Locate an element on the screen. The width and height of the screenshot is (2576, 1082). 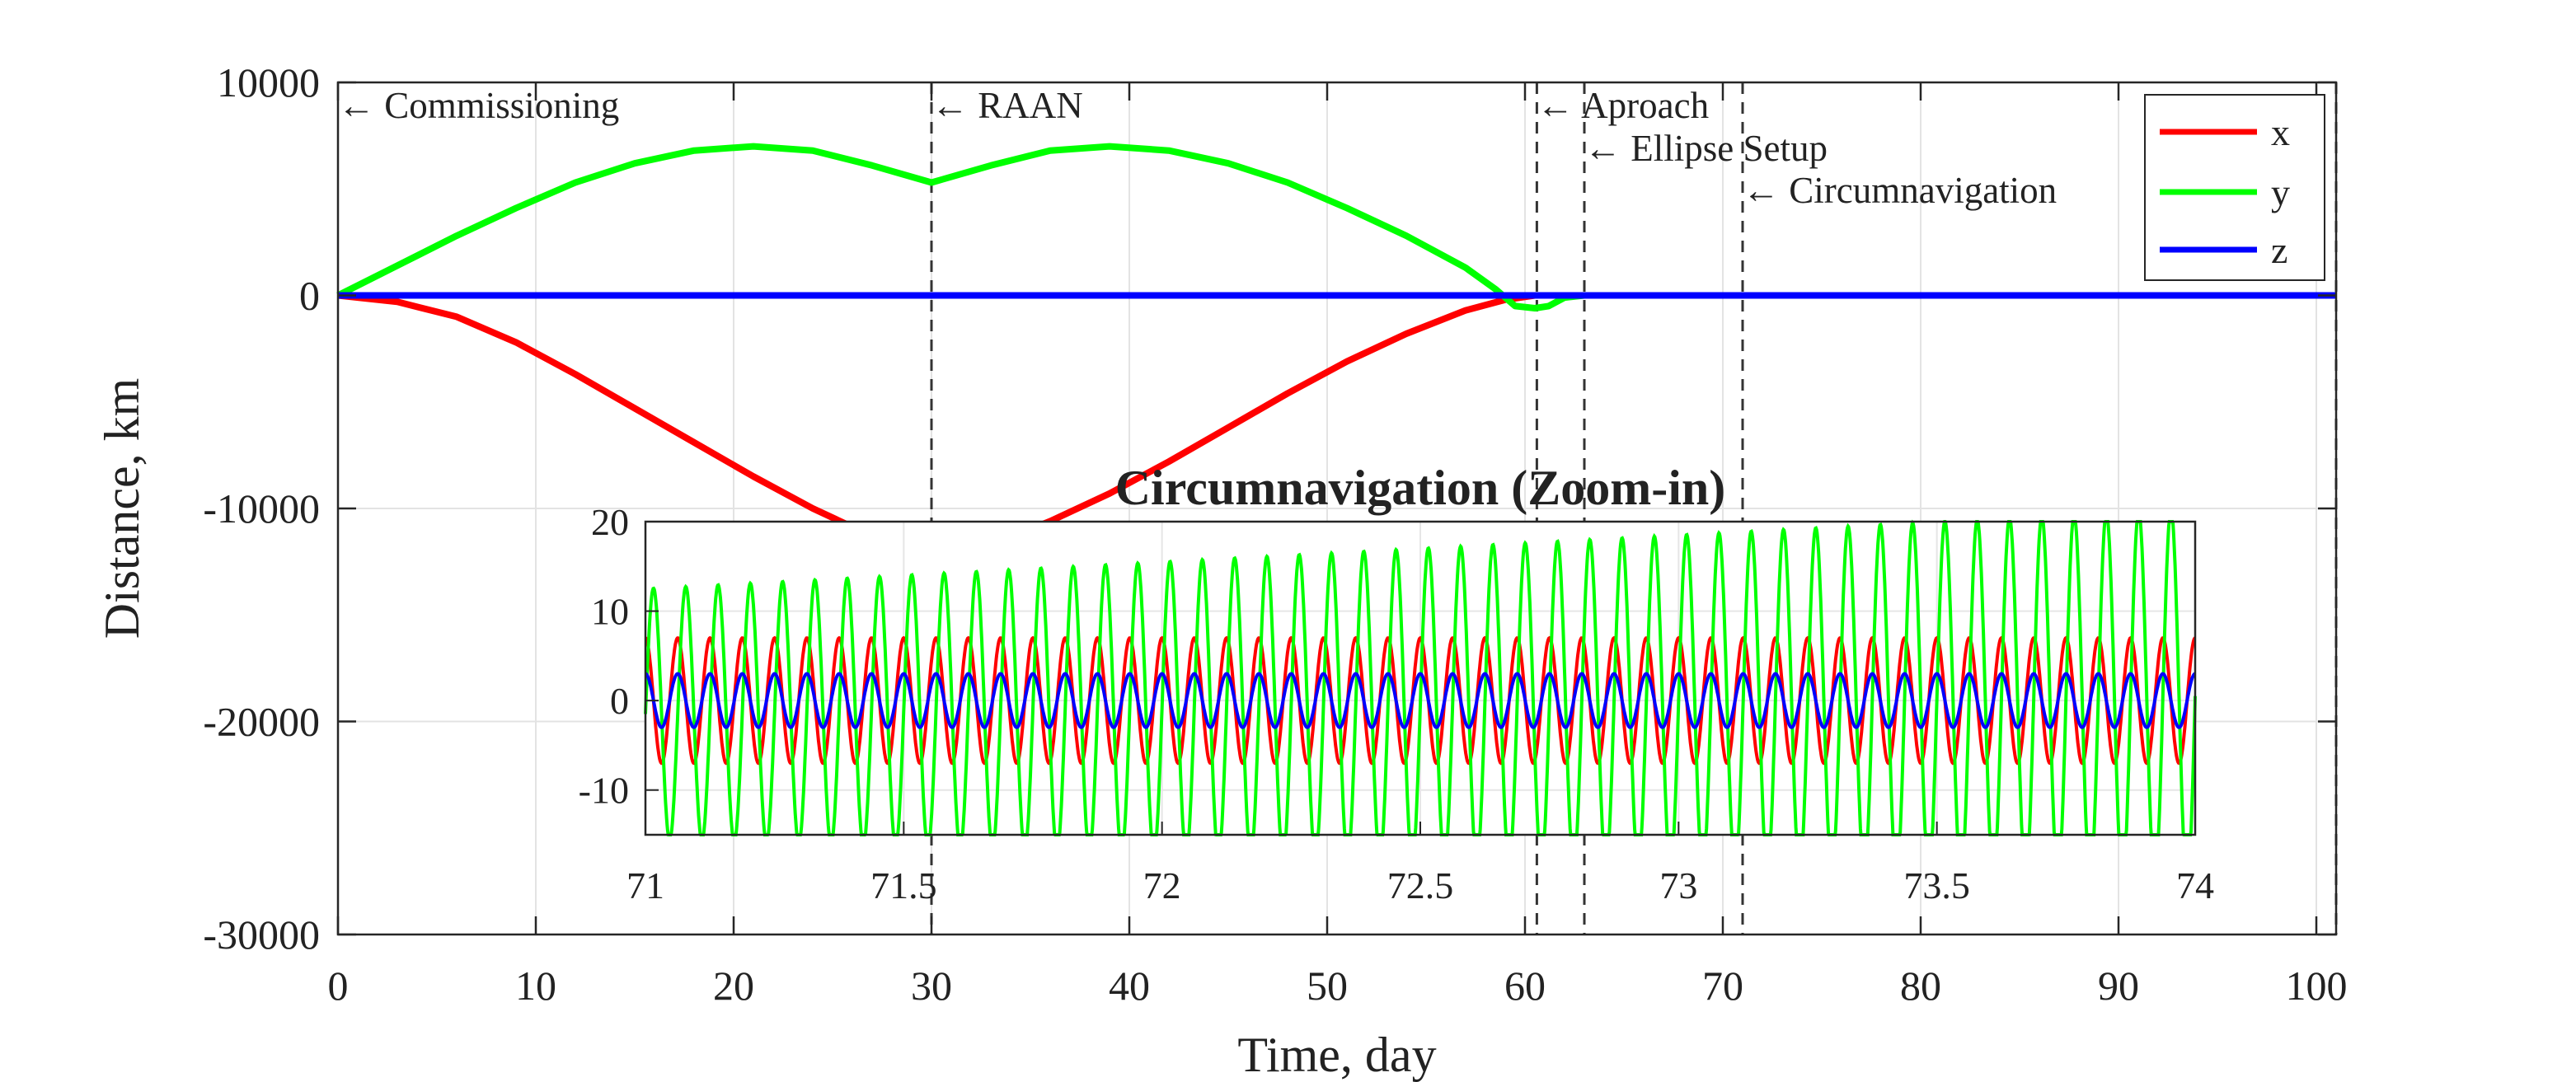
event-annotation: ← Circumnavigation is located at coordinates (1900, 190).